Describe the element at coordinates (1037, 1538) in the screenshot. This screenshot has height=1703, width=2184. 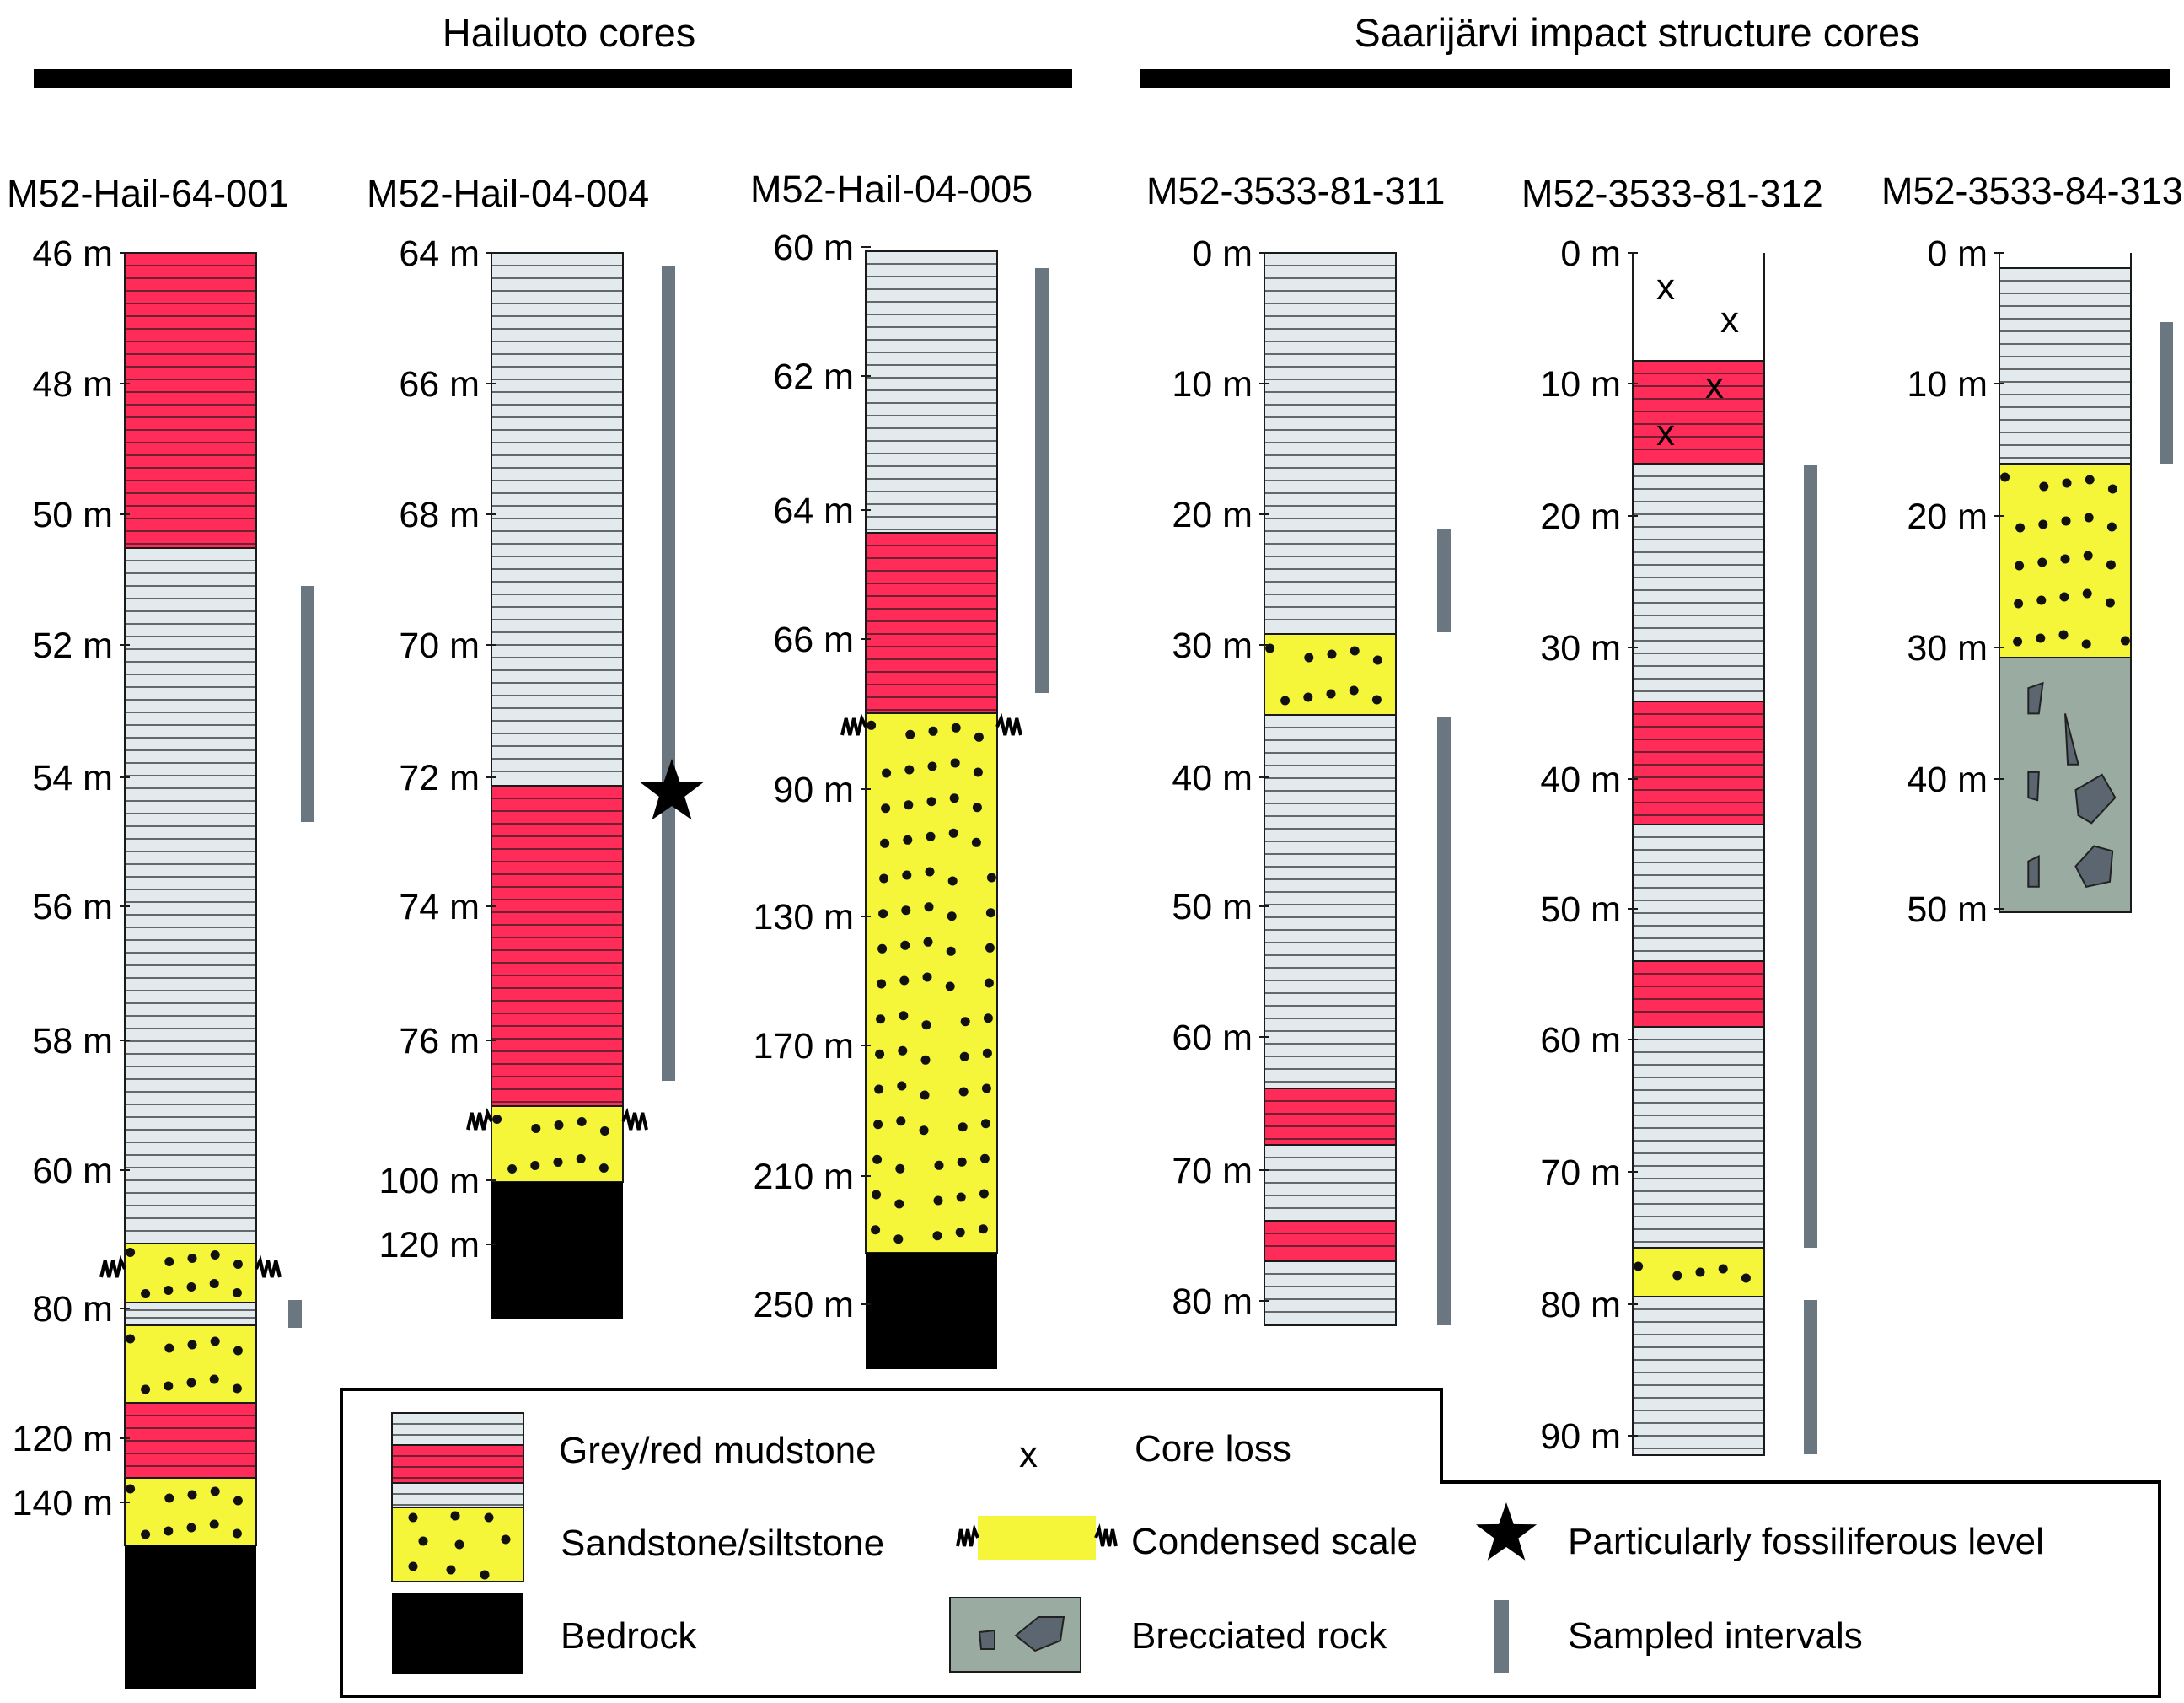
I see `legend-condensed-swatch` at that location.